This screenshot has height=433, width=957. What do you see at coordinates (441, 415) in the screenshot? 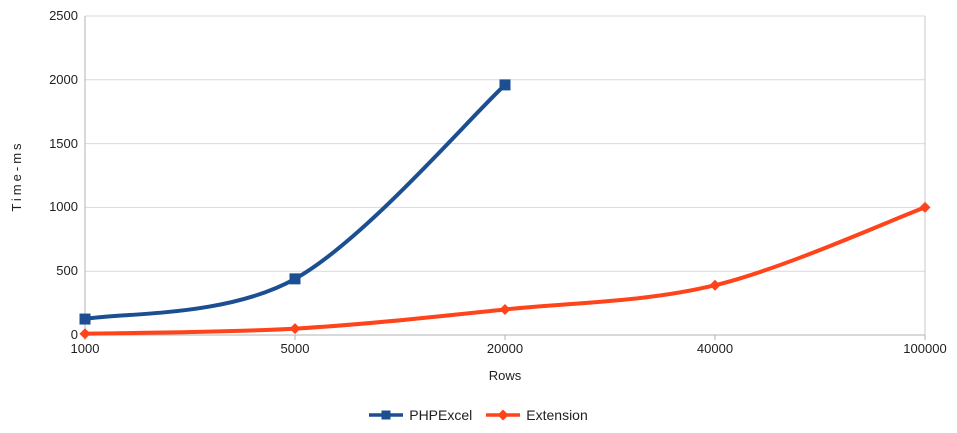
I see `legend-label: PHPExcel` at bounding box center [441, 415].